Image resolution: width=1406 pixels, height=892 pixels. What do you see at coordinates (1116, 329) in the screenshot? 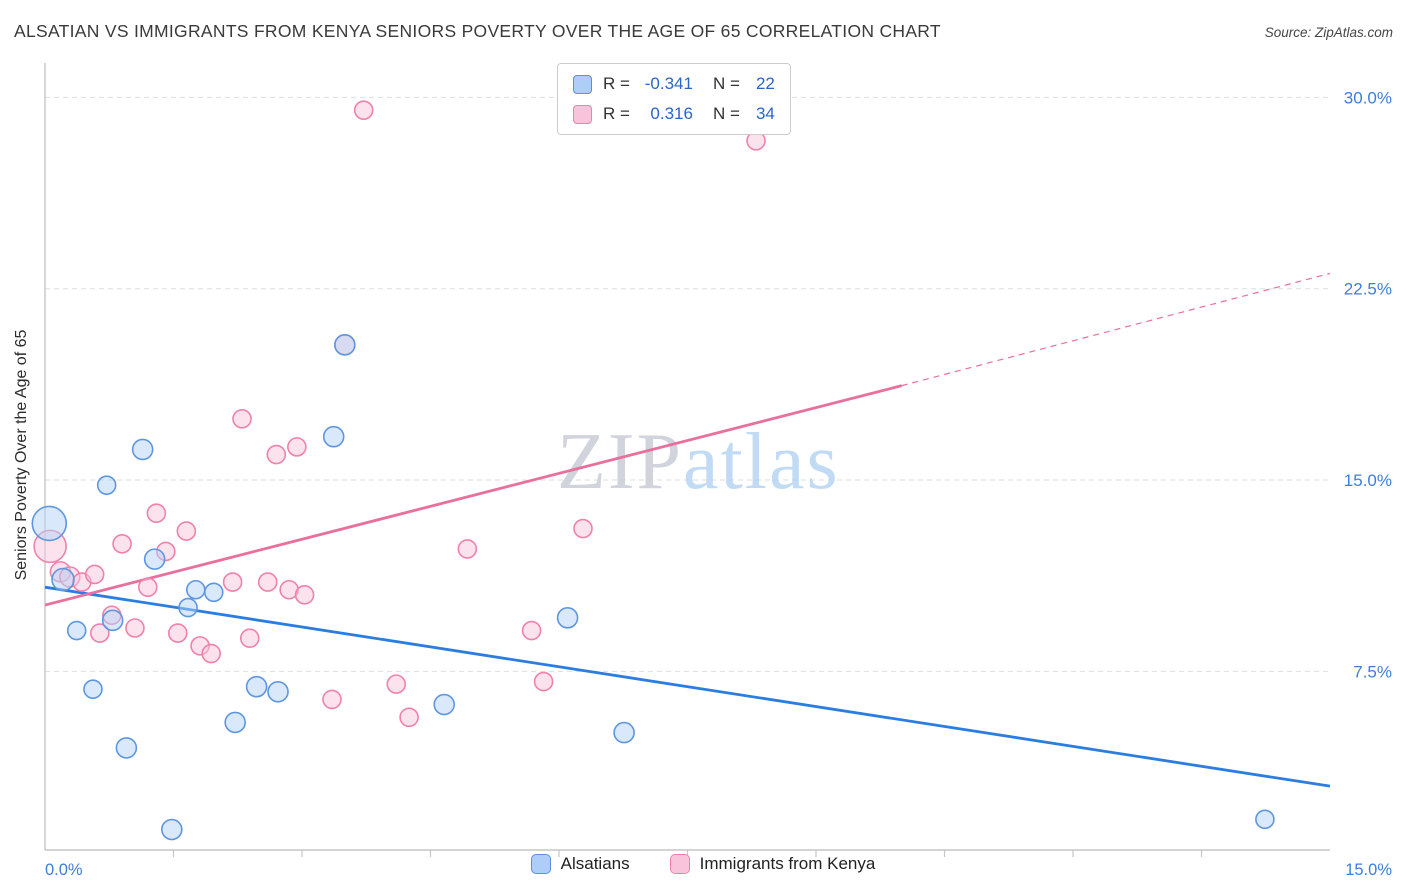
I see `kenya-trend-line` at bounding box center [1116, 329].